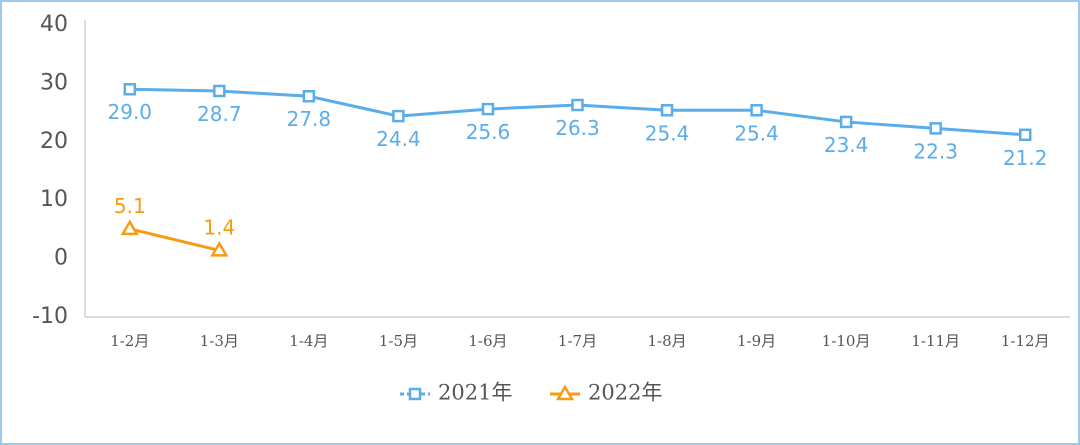  Describe the element at coordinates (54, 199) in the screenshot. I see `y-tick-label: 10` at that location.